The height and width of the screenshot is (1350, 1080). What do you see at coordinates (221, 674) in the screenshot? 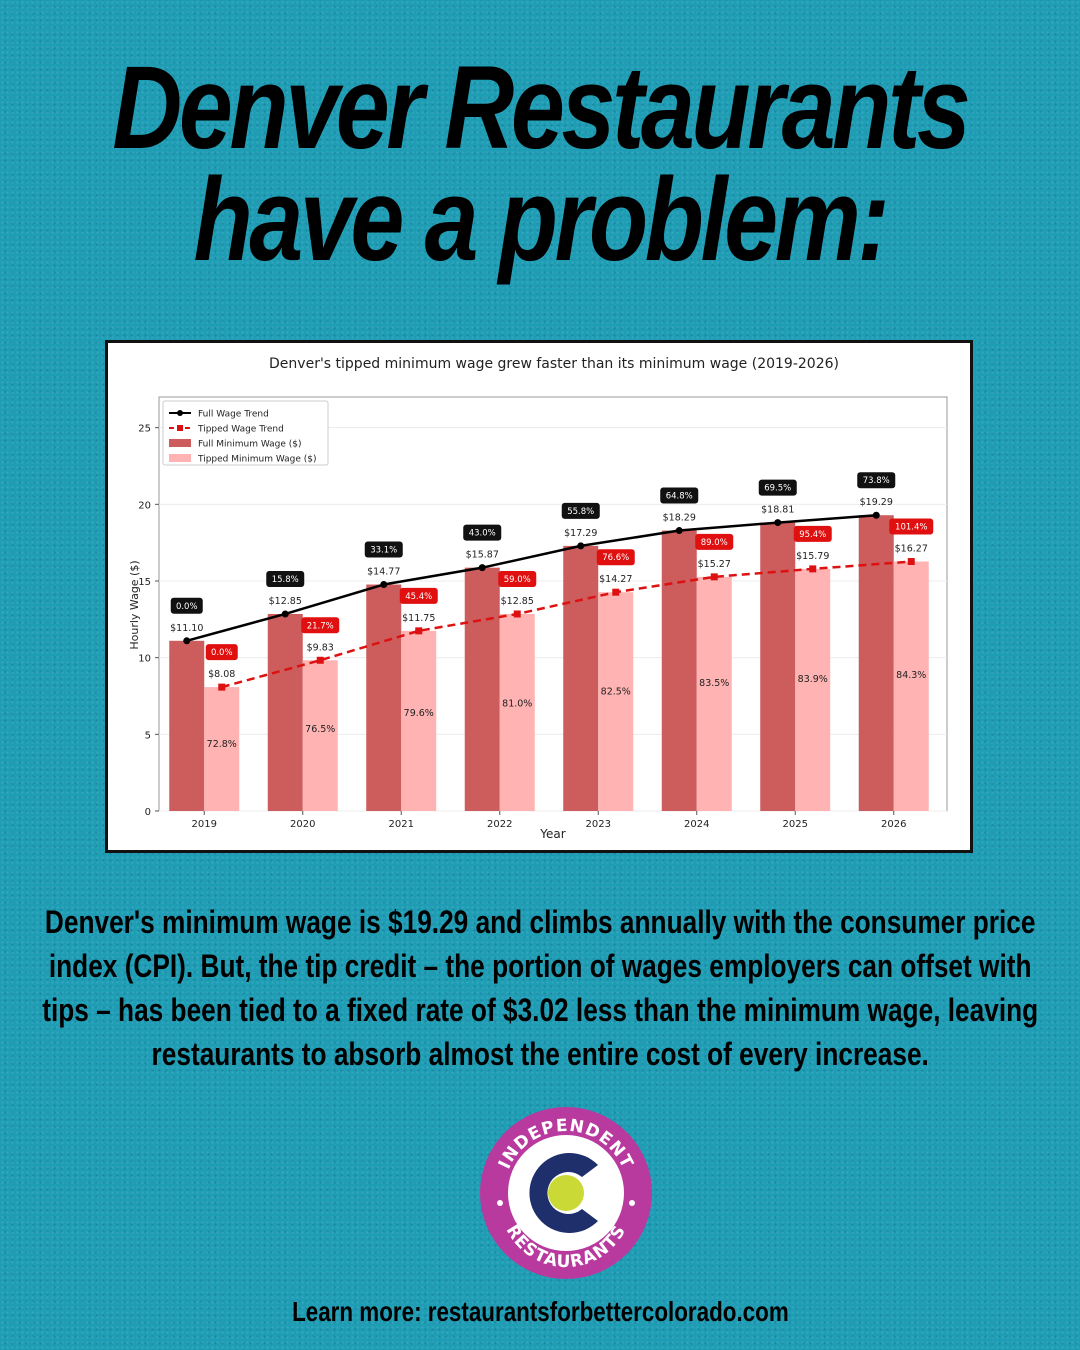
I see `tipped-wage-value-label: $8.08` at bounding box center [221, 674].